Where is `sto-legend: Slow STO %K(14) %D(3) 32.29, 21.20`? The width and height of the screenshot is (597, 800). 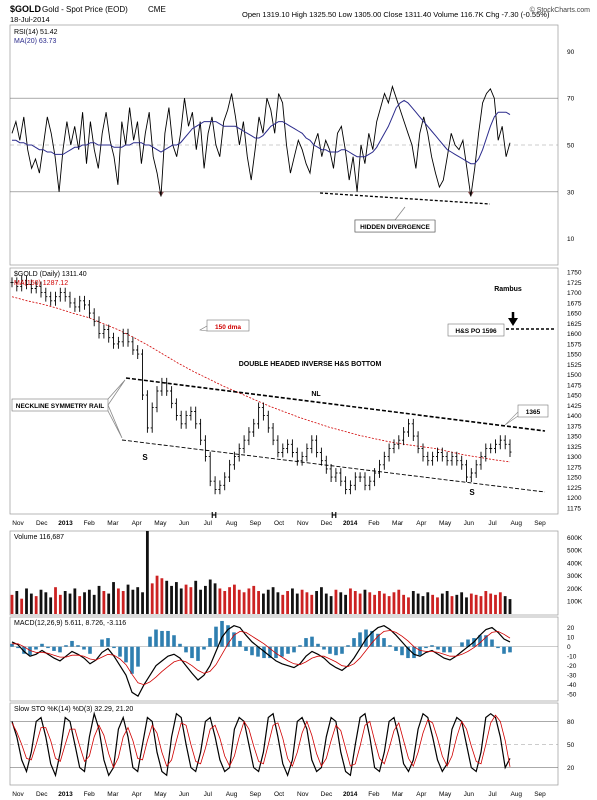 sto-legend: Slow STO %K(14) %D(3) 32.29, 21.20 is located at coordinates (73, 709).